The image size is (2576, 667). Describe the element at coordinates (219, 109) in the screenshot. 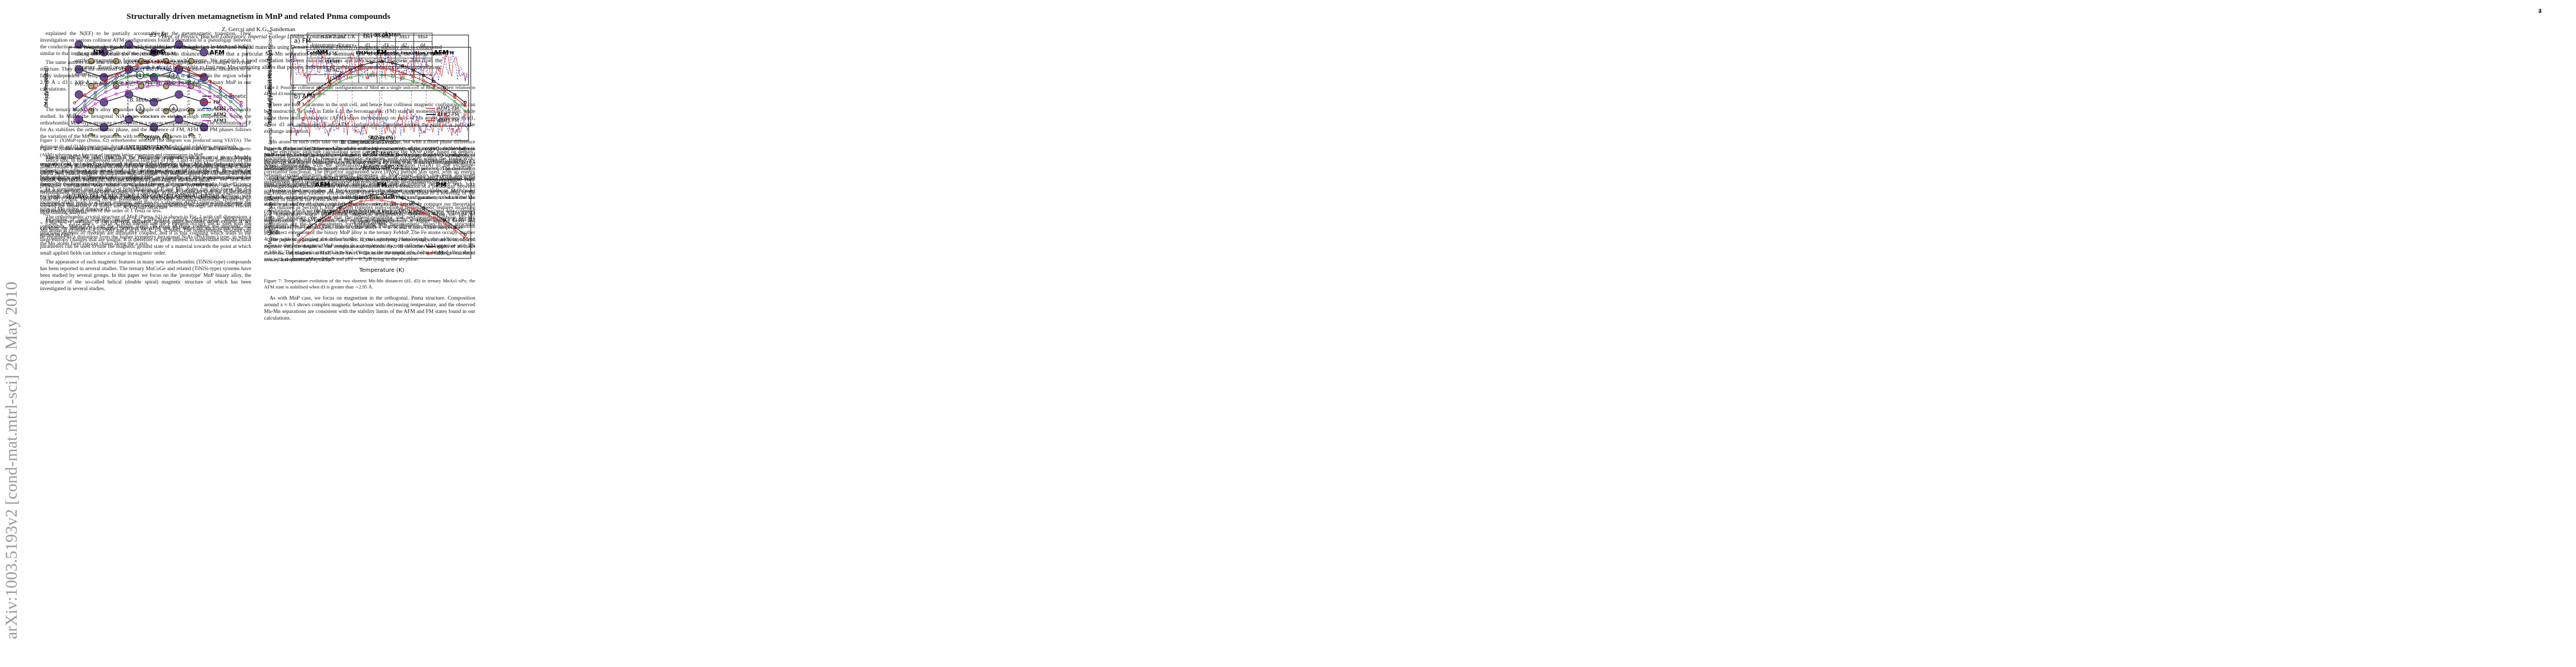

I see `legend-entry: AFM1` at that location.